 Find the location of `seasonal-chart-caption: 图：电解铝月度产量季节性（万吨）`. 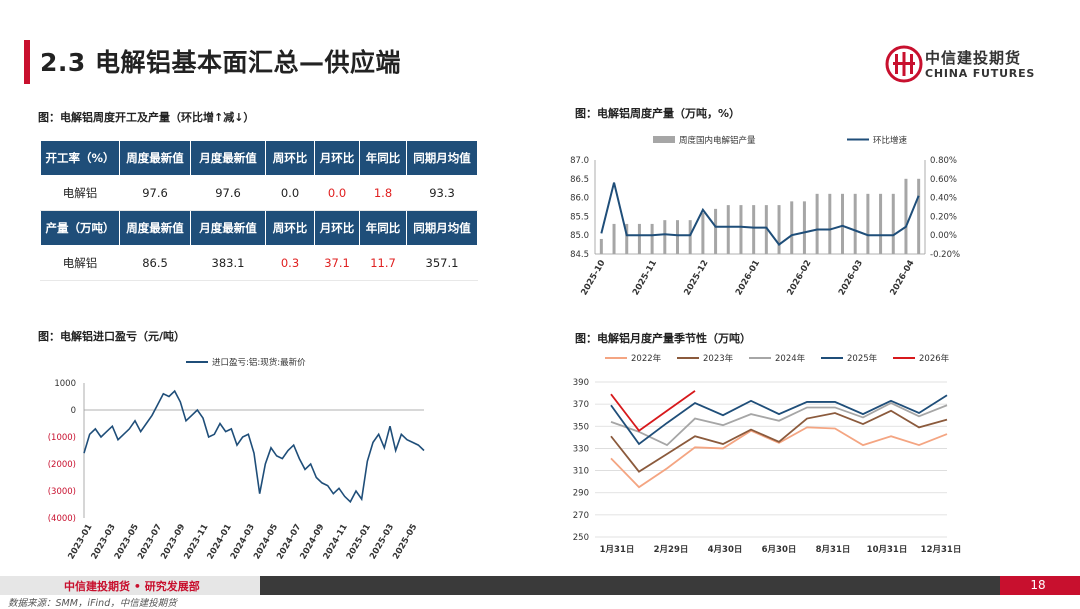

seasonal-chart-caption: 图：电解铝月度产量季节性（万吨） is located at coordinates (663, 338).